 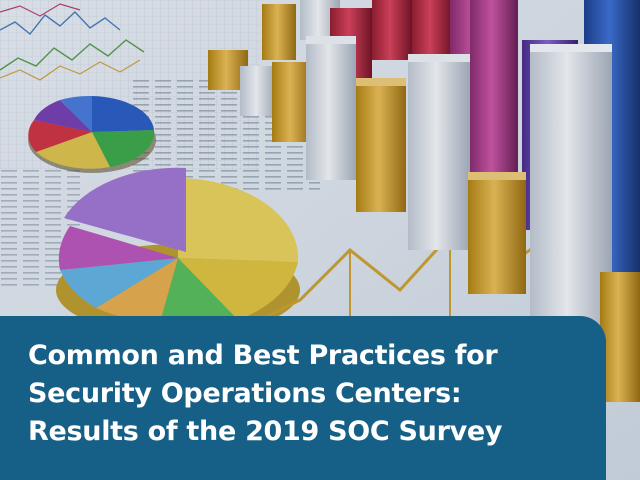 I want to click on title-line-2: Security Operations Centers:, so click(x=245, y=393).